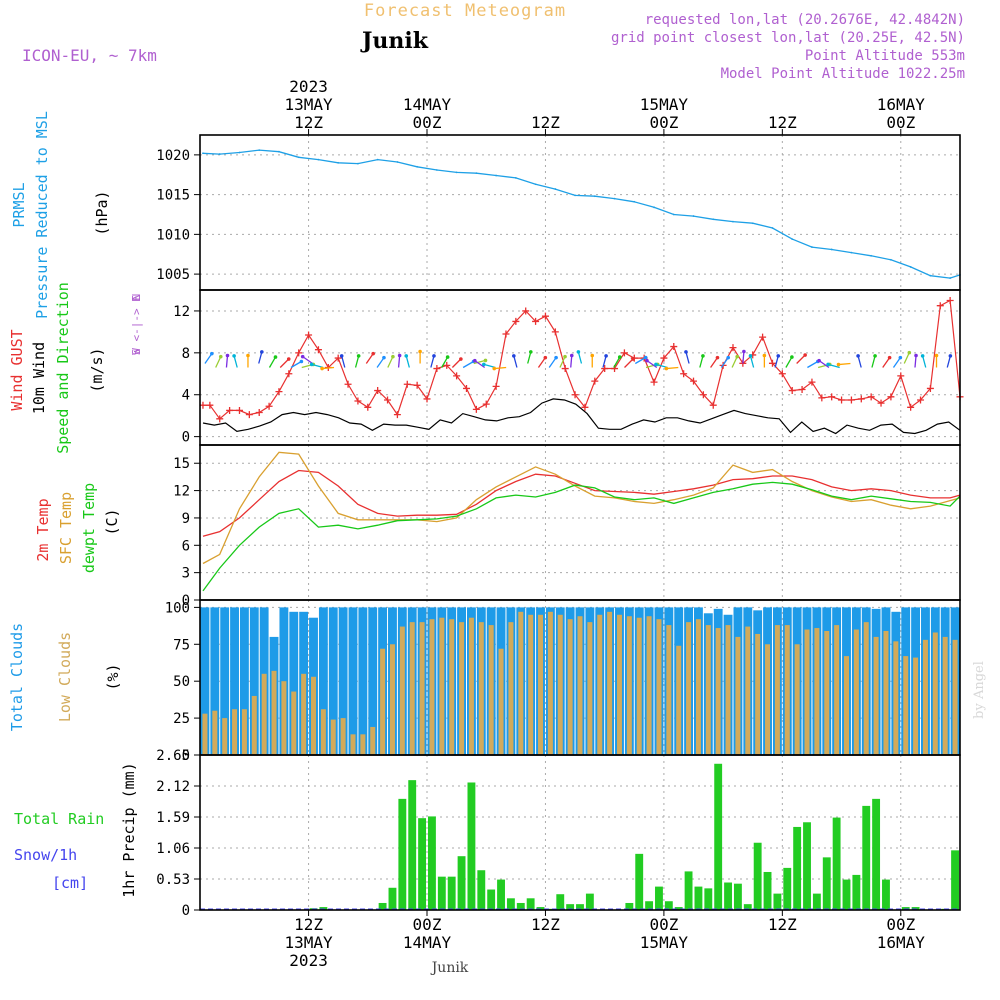 This screenshot has height=1000, width=1000. I want to click on wind-dir-legend-3: S, so click(136, 352).